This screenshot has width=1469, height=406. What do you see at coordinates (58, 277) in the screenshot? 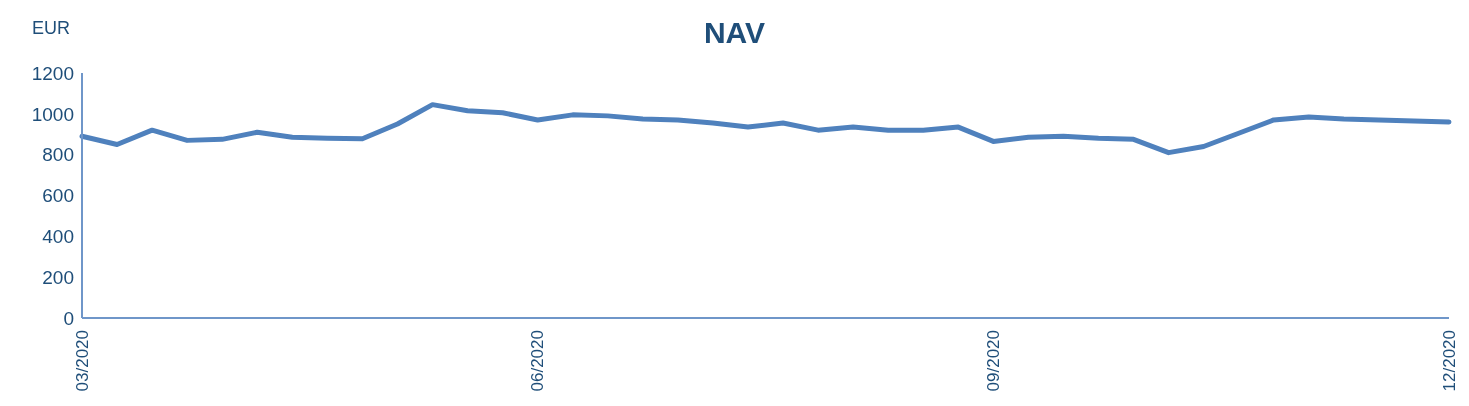
I see `y-tick-label: 200` at bounding box center [58, 277].